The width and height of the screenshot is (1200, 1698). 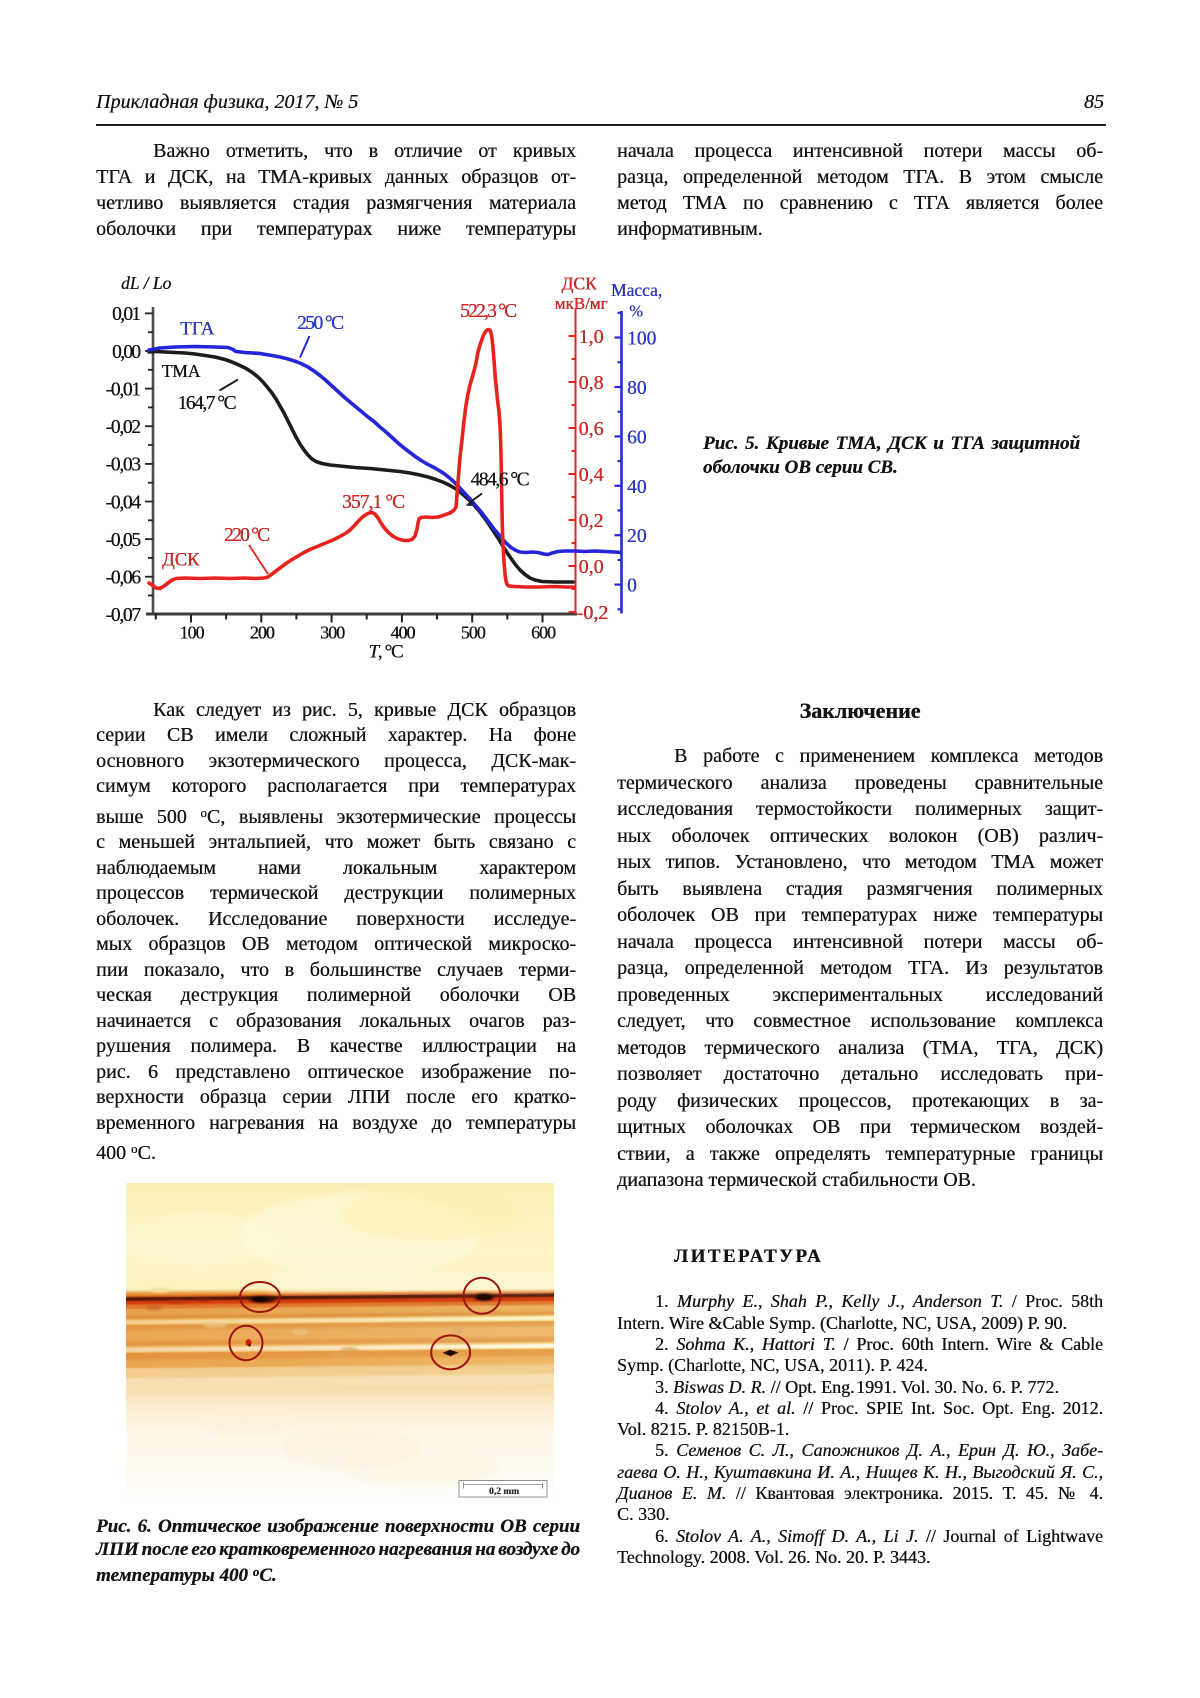 I want to click on svg-text: 484,6 °C, so click(x=500, y=480).